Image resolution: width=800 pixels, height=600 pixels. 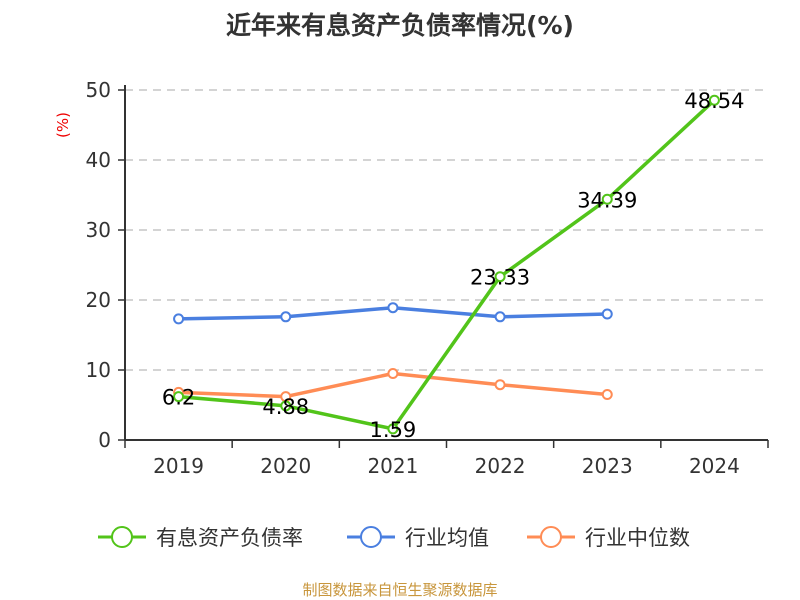 I want to click on x-tick-label: 2020, so click(x=285, y=466).